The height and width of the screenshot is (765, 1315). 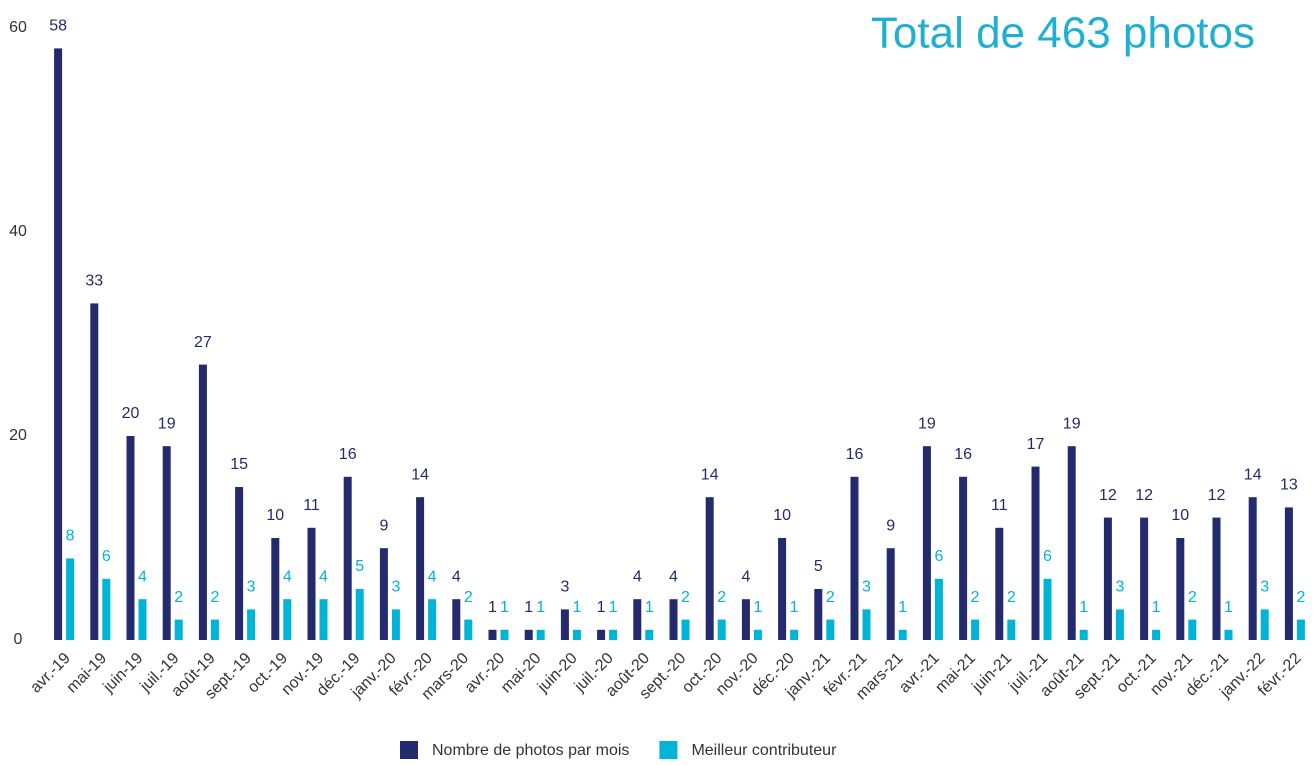 I want to click on value-label: 17, so click(x=1036, y=444).